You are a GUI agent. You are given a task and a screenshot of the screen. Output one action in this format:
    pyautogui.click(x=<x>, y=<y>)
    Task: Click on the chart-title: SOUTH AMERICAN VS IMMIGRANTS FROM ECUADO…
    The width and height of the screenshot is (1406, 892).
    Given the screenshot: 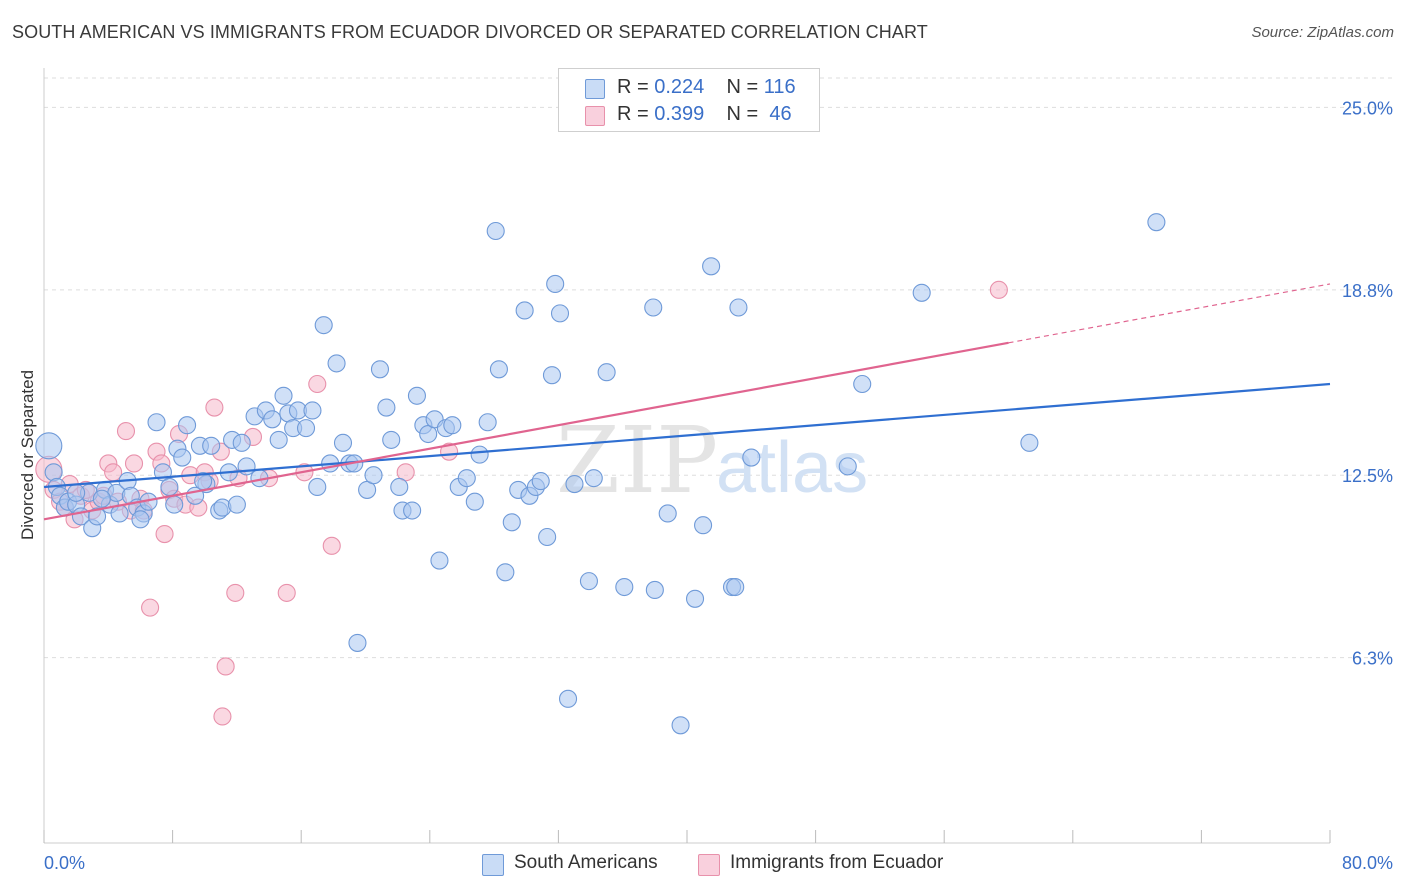 What is the action you would take?
    pyautogui.click(x=470, y=32)
    